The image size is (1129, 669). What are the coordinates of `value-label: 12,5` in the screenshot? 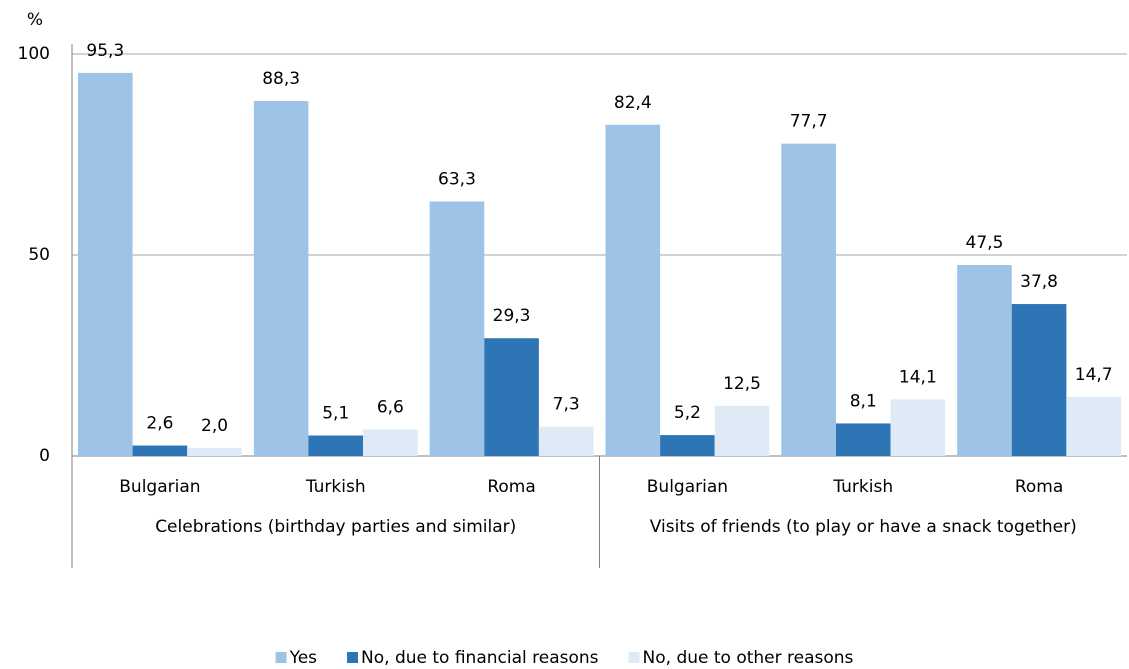 It's located at (742, 384).